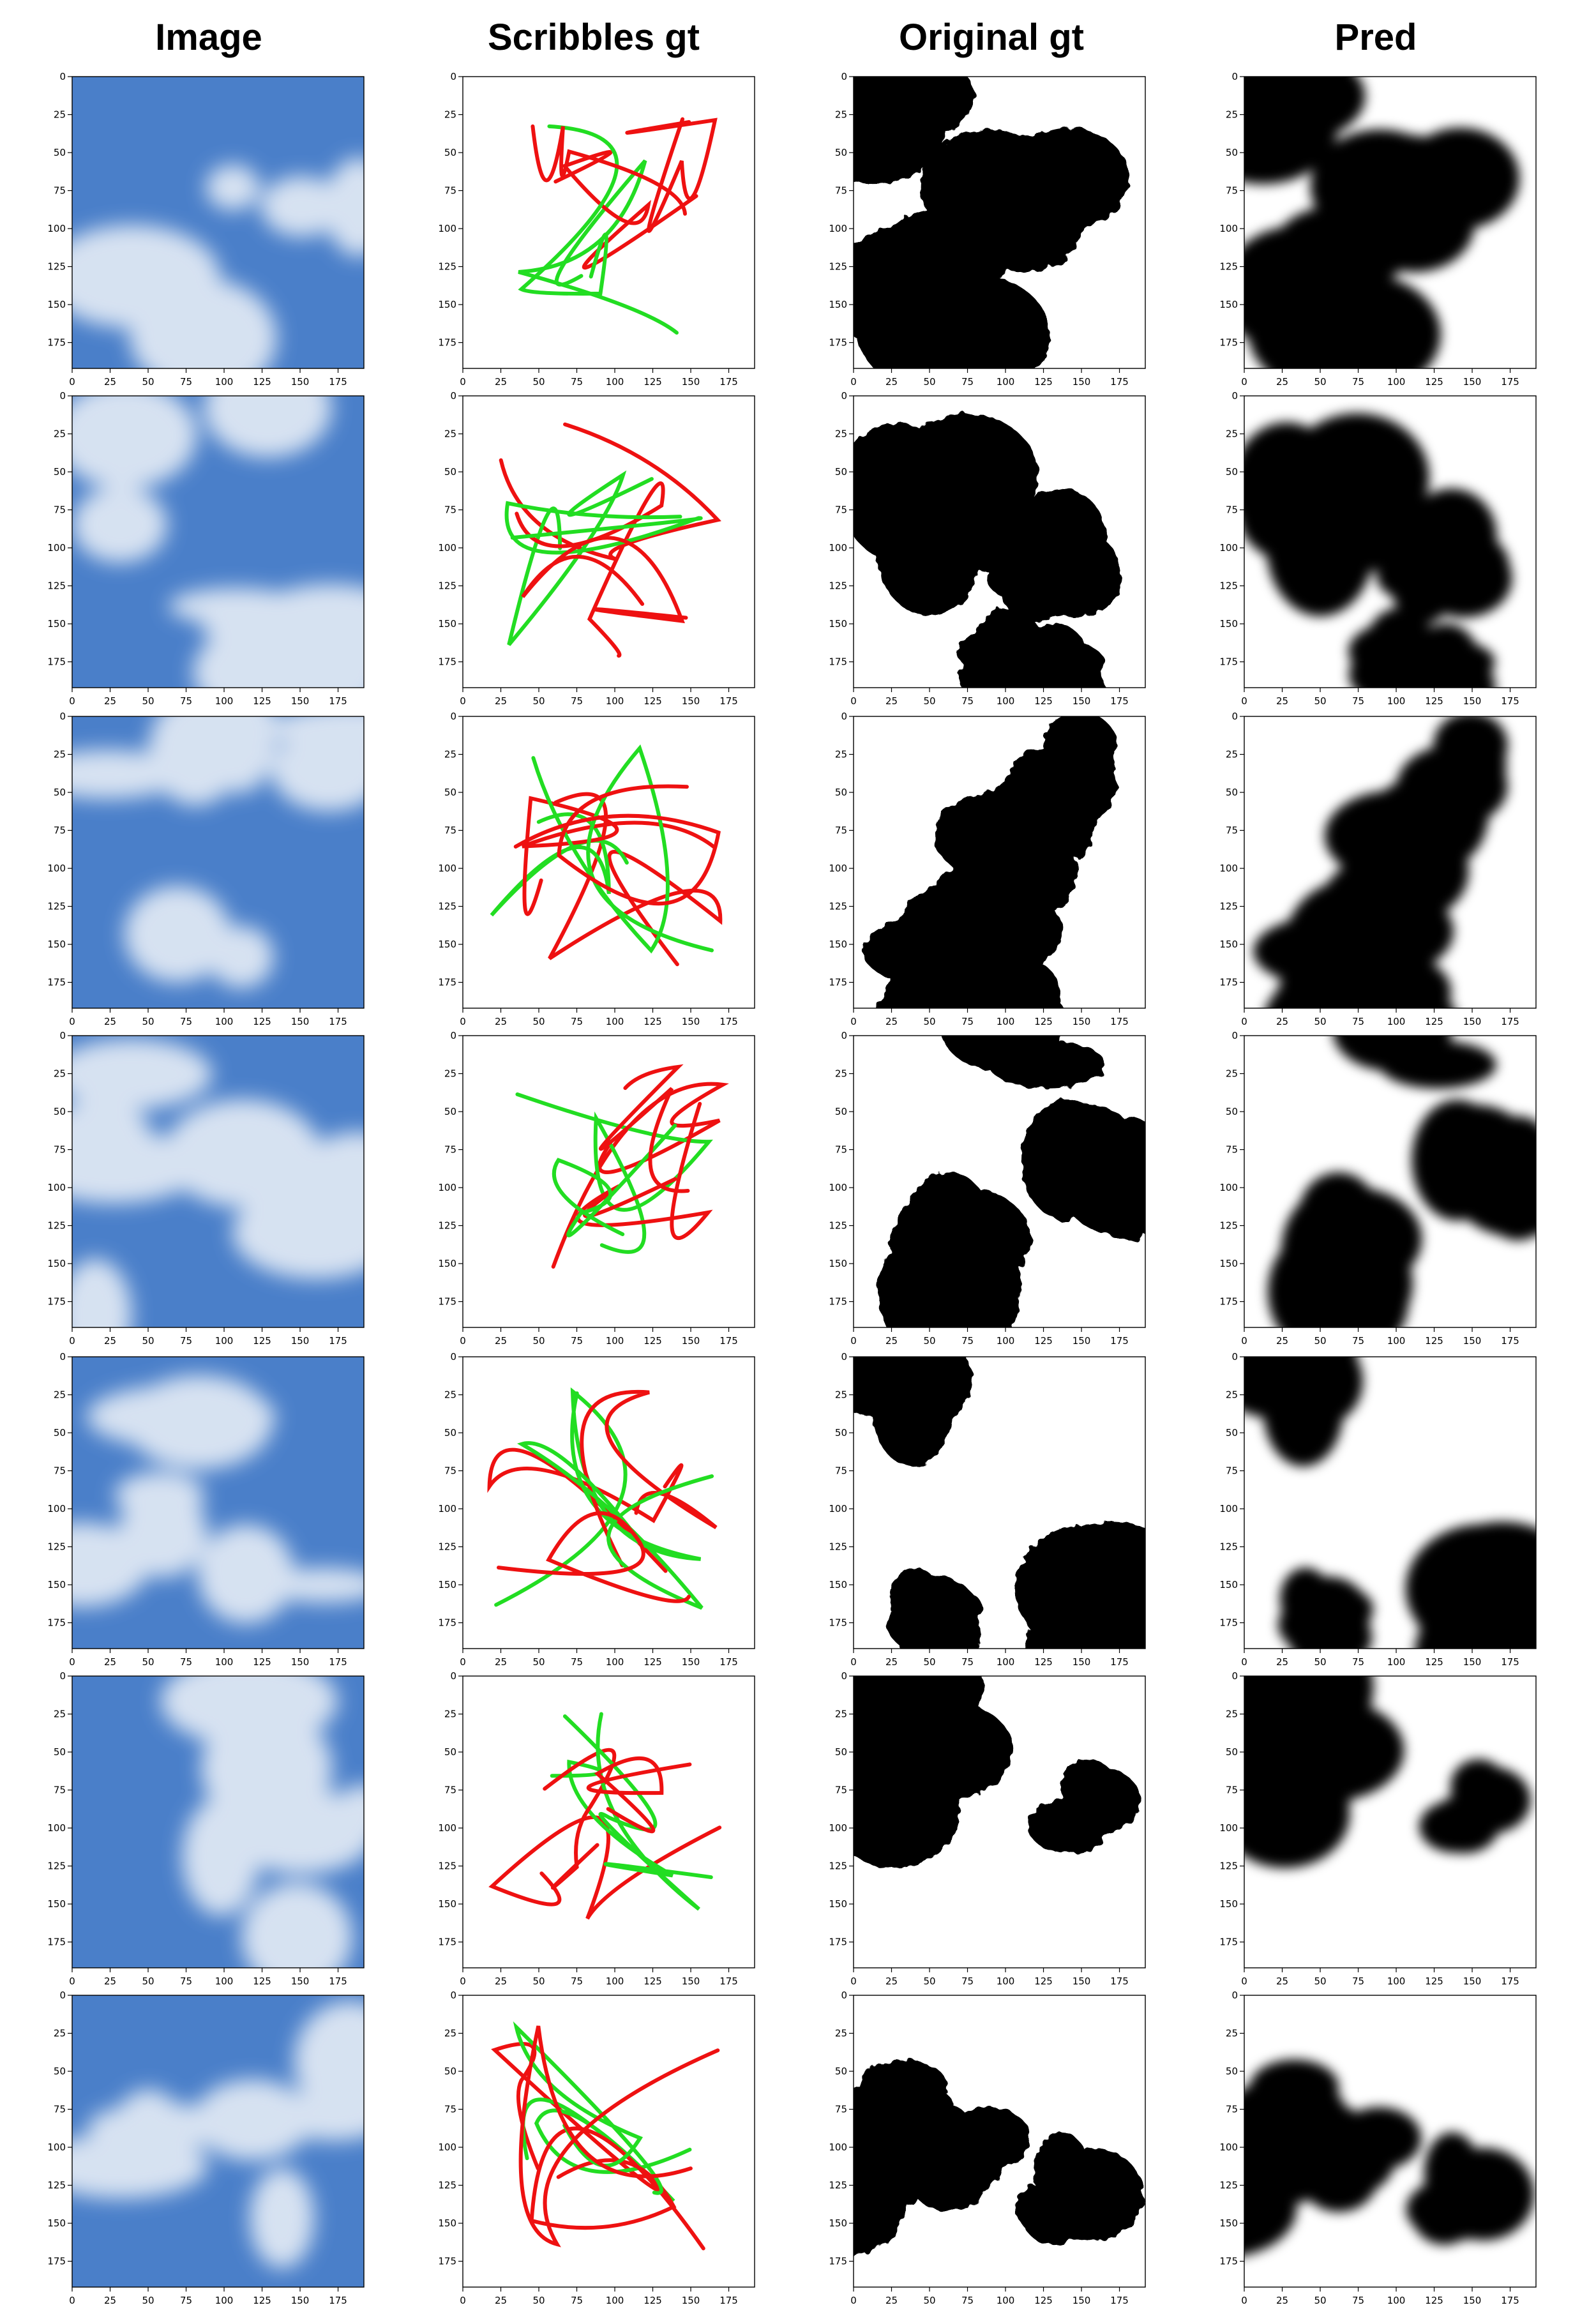  What do you see at coordinates (1378, 1828) in the screenshot?
I see `panel-pred-row-6: 0 25 50 75 100 125 150 175 0 25 50 75 100 125 150 175` at bounding box center [1378, 1828].